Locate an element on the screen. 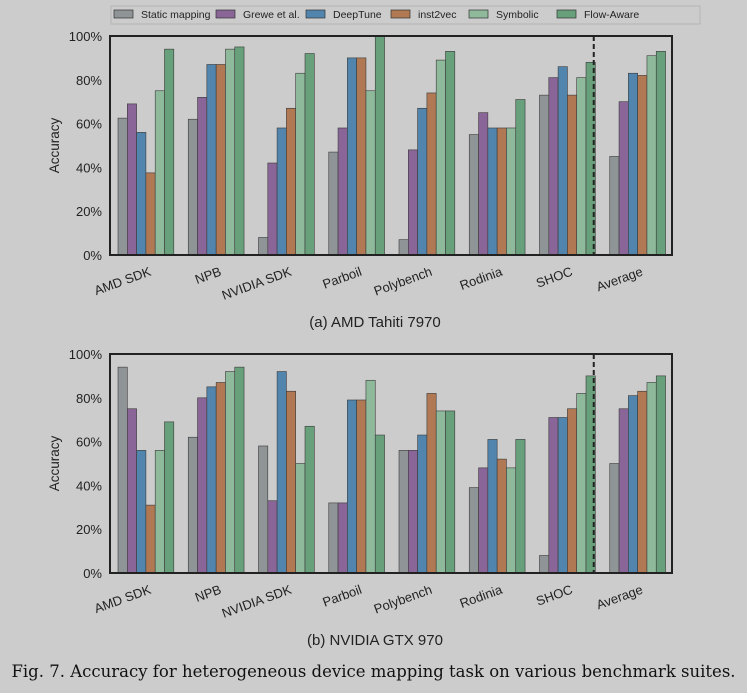 The image size is (747, 693). x-tick-label: Parboil is located at coordinates (342, 278).